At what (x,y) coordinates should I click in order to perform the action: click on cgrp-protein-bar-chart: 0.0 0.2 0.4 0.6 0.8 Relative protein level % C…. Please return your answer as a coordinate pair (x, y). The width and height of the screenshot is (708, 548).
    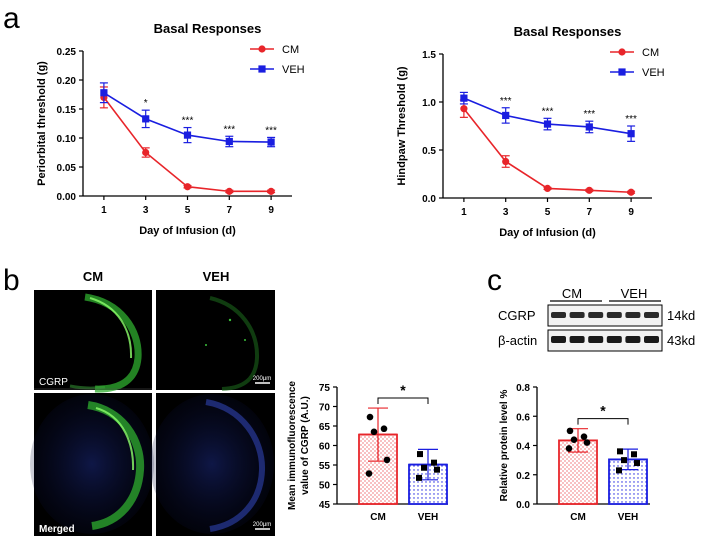
    Looking at the image, I should click on (574, 453).